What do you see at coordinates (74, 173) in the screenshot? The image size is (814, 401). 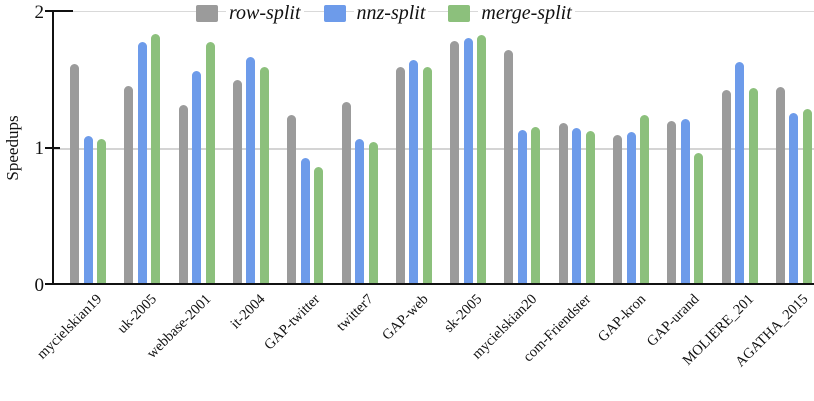 I see `bar-row-split-mycielskian19` at bounding box center [74, 173].